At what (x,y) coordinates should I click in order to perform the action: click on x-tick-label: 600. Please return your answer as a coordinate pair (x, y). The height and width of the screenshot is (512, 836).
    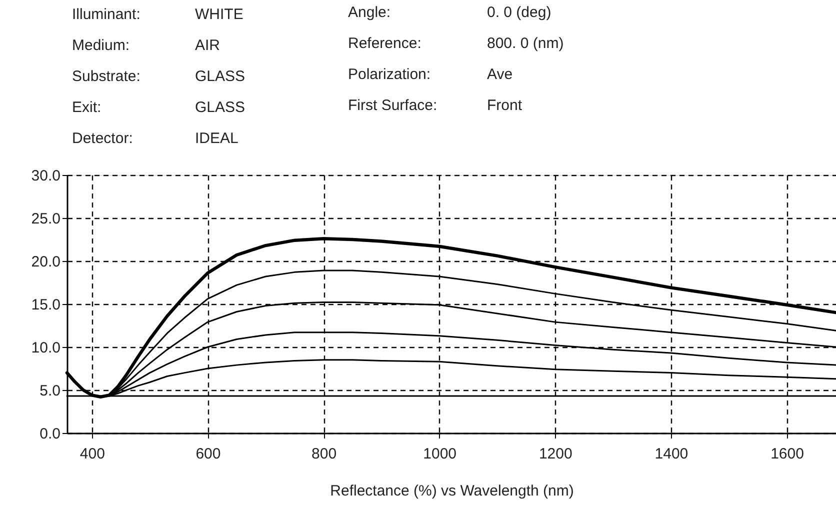
    Looking at the image, I should click on (208, 454).